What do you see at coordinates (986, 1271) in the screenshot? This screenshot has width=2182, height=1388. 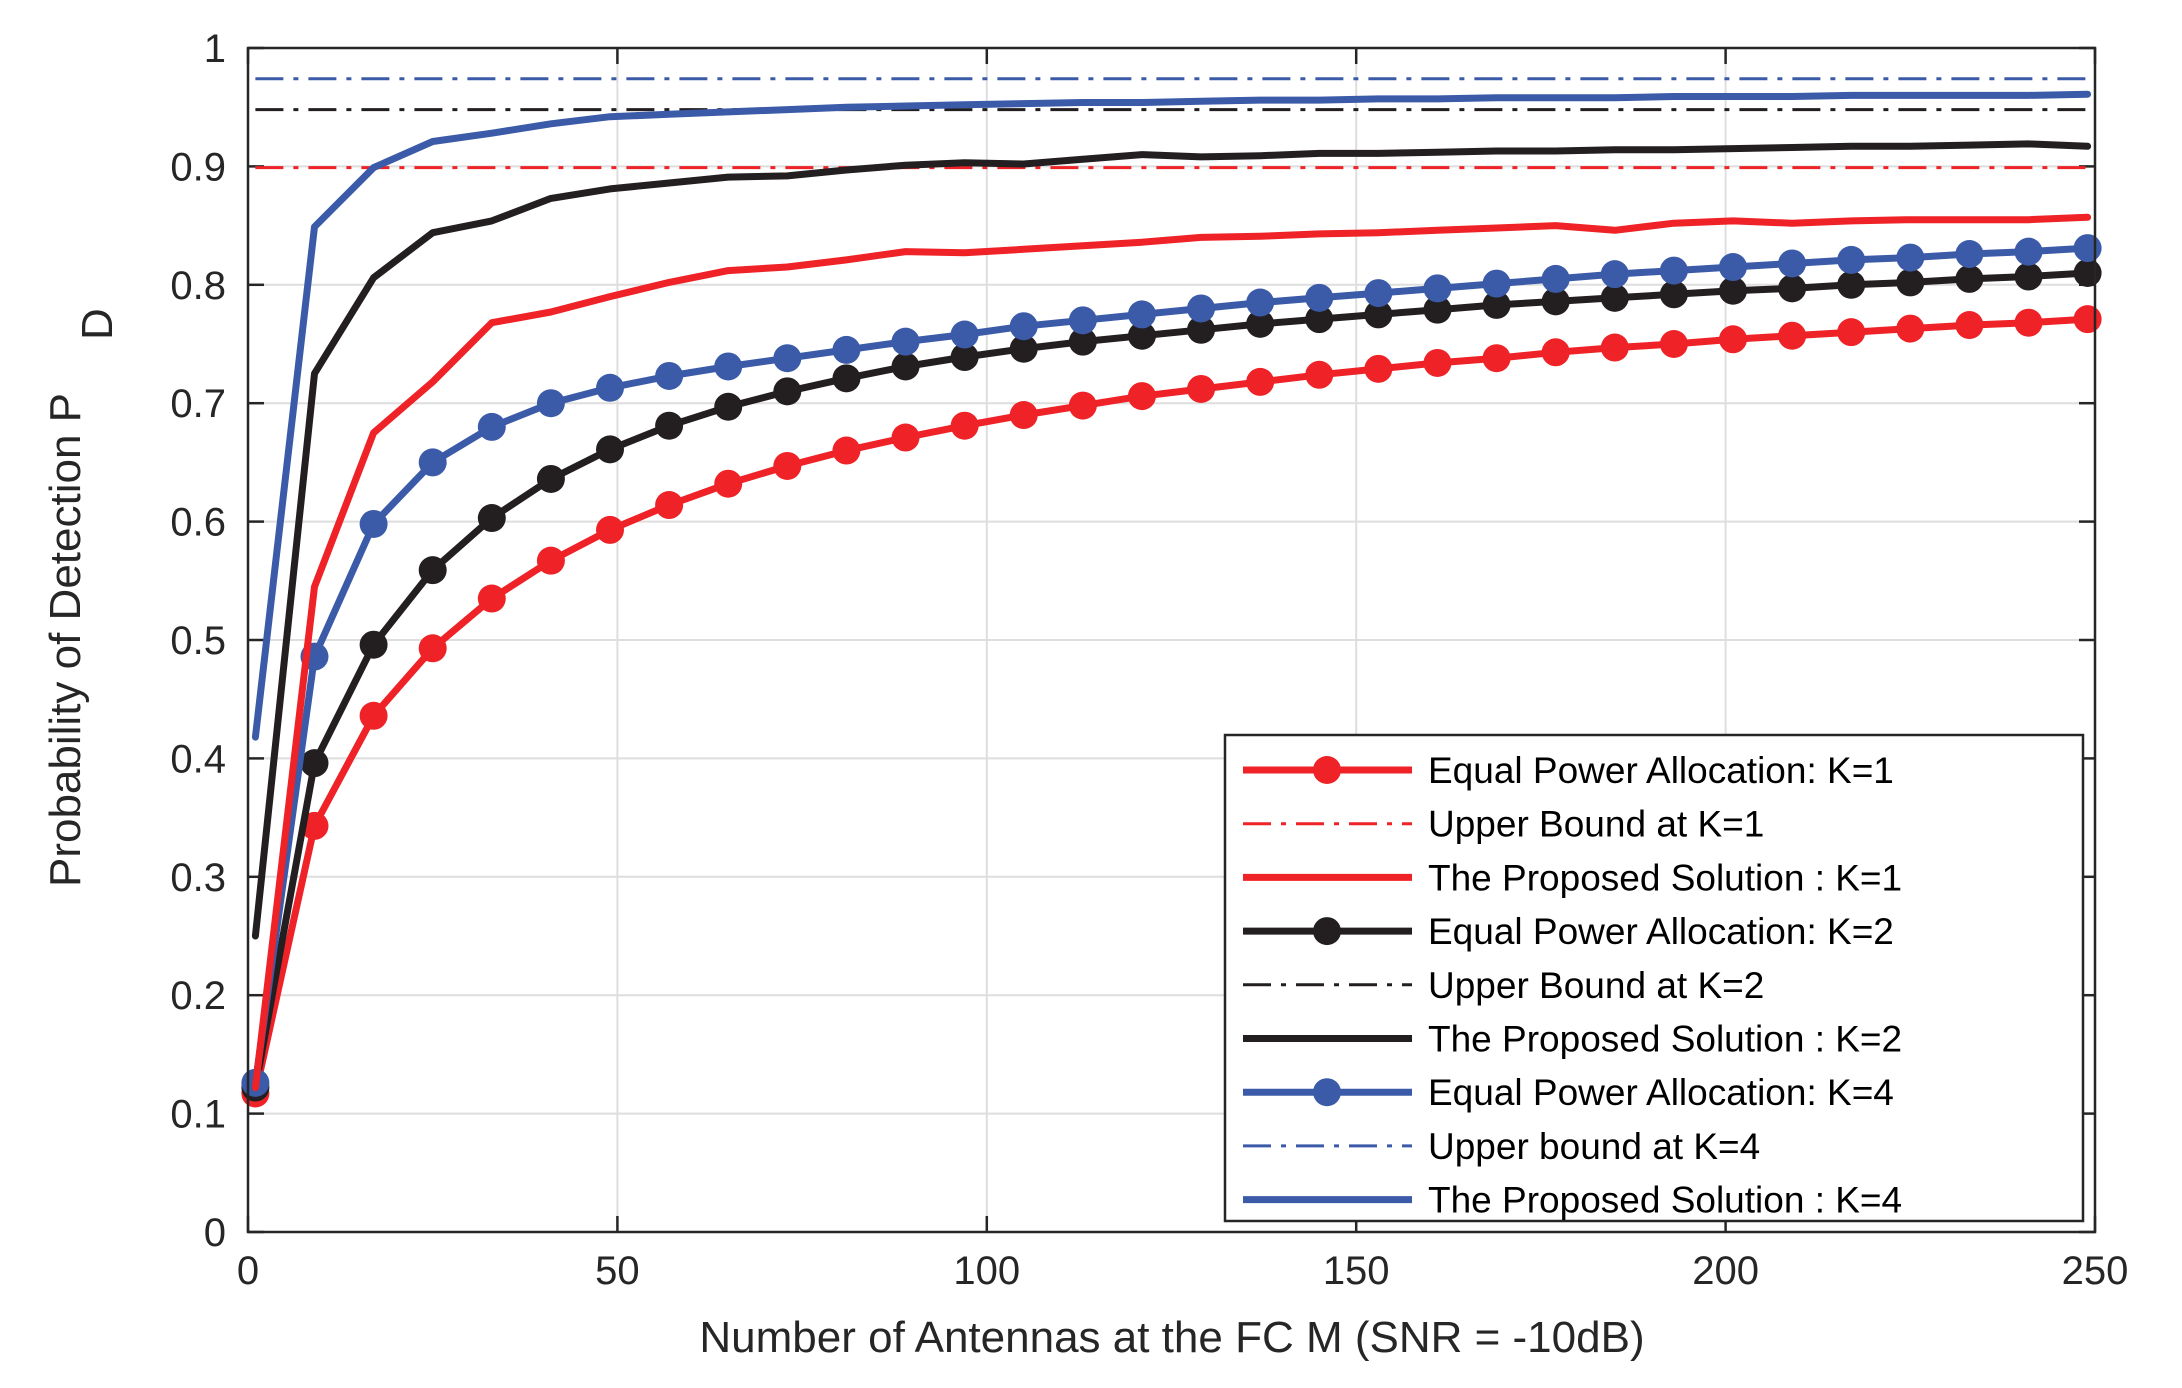 I see `x-tick-label: 100` at bounding box center [986, 1271].